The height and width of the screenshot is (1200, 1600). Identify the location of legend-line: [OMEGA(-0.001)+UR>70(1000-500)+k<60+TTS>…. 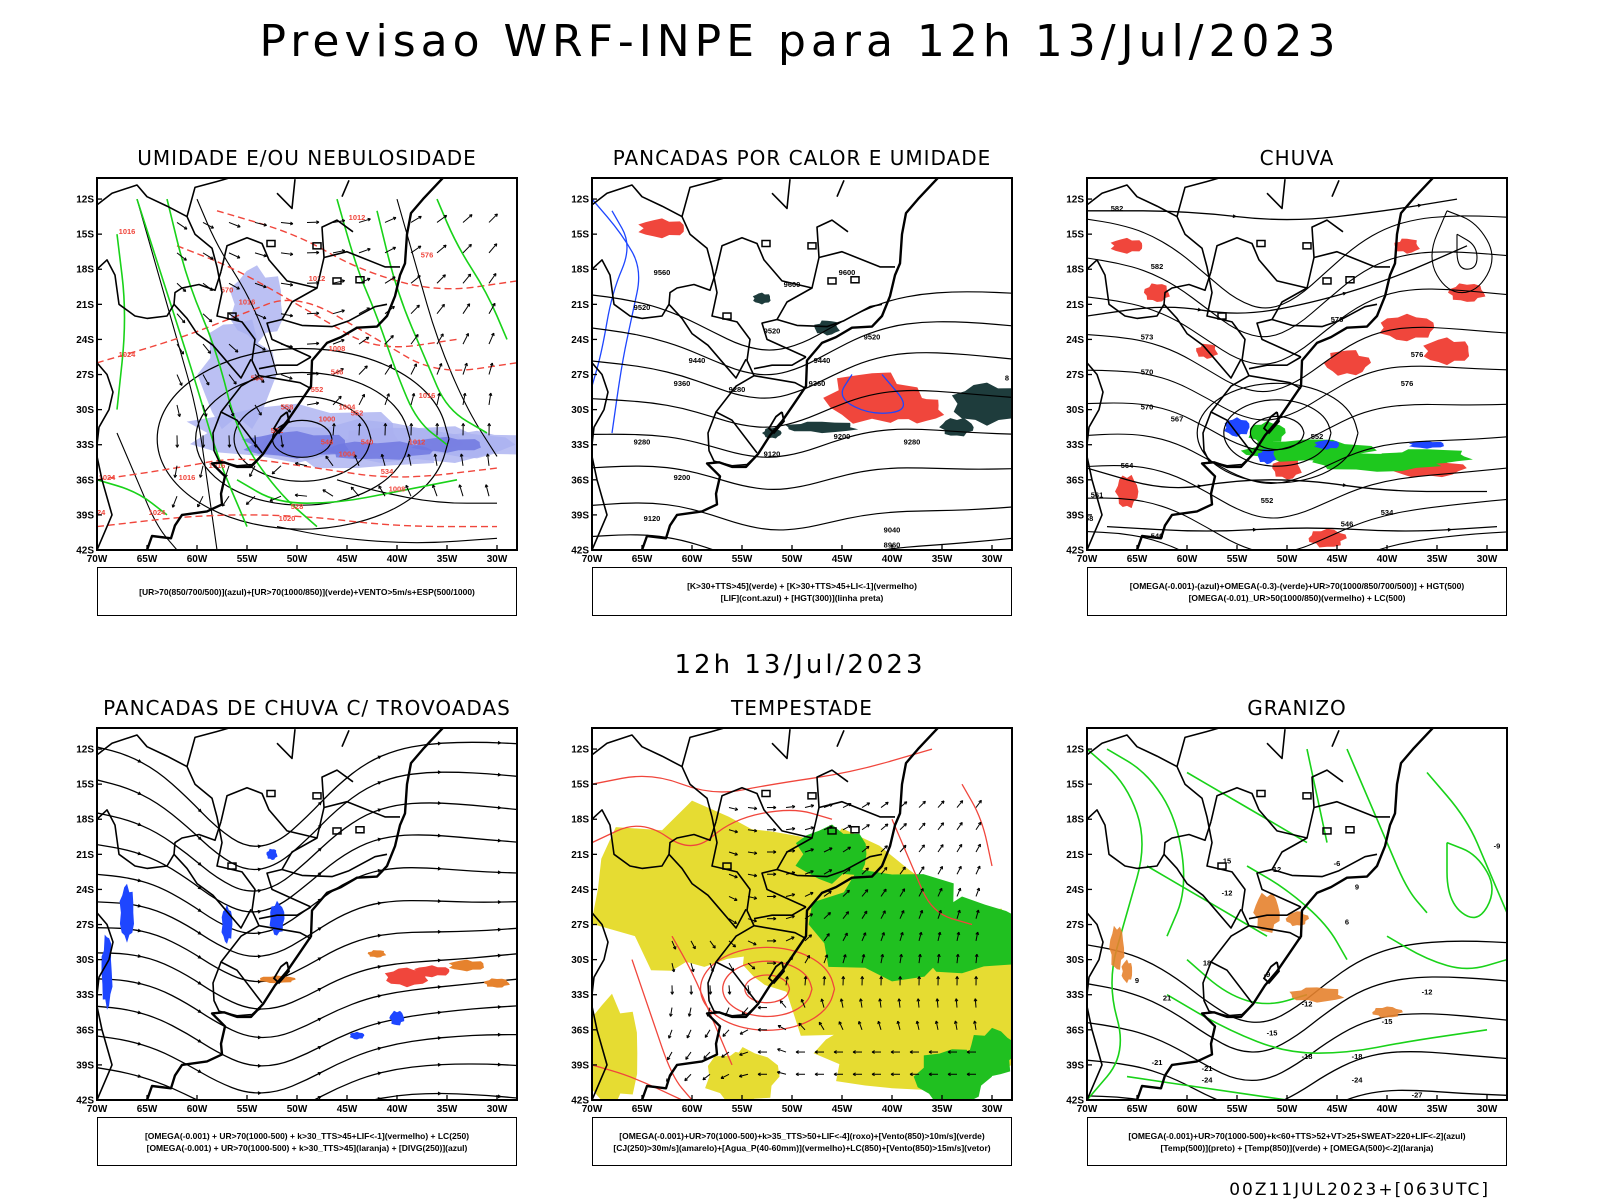
(1297, 1135).